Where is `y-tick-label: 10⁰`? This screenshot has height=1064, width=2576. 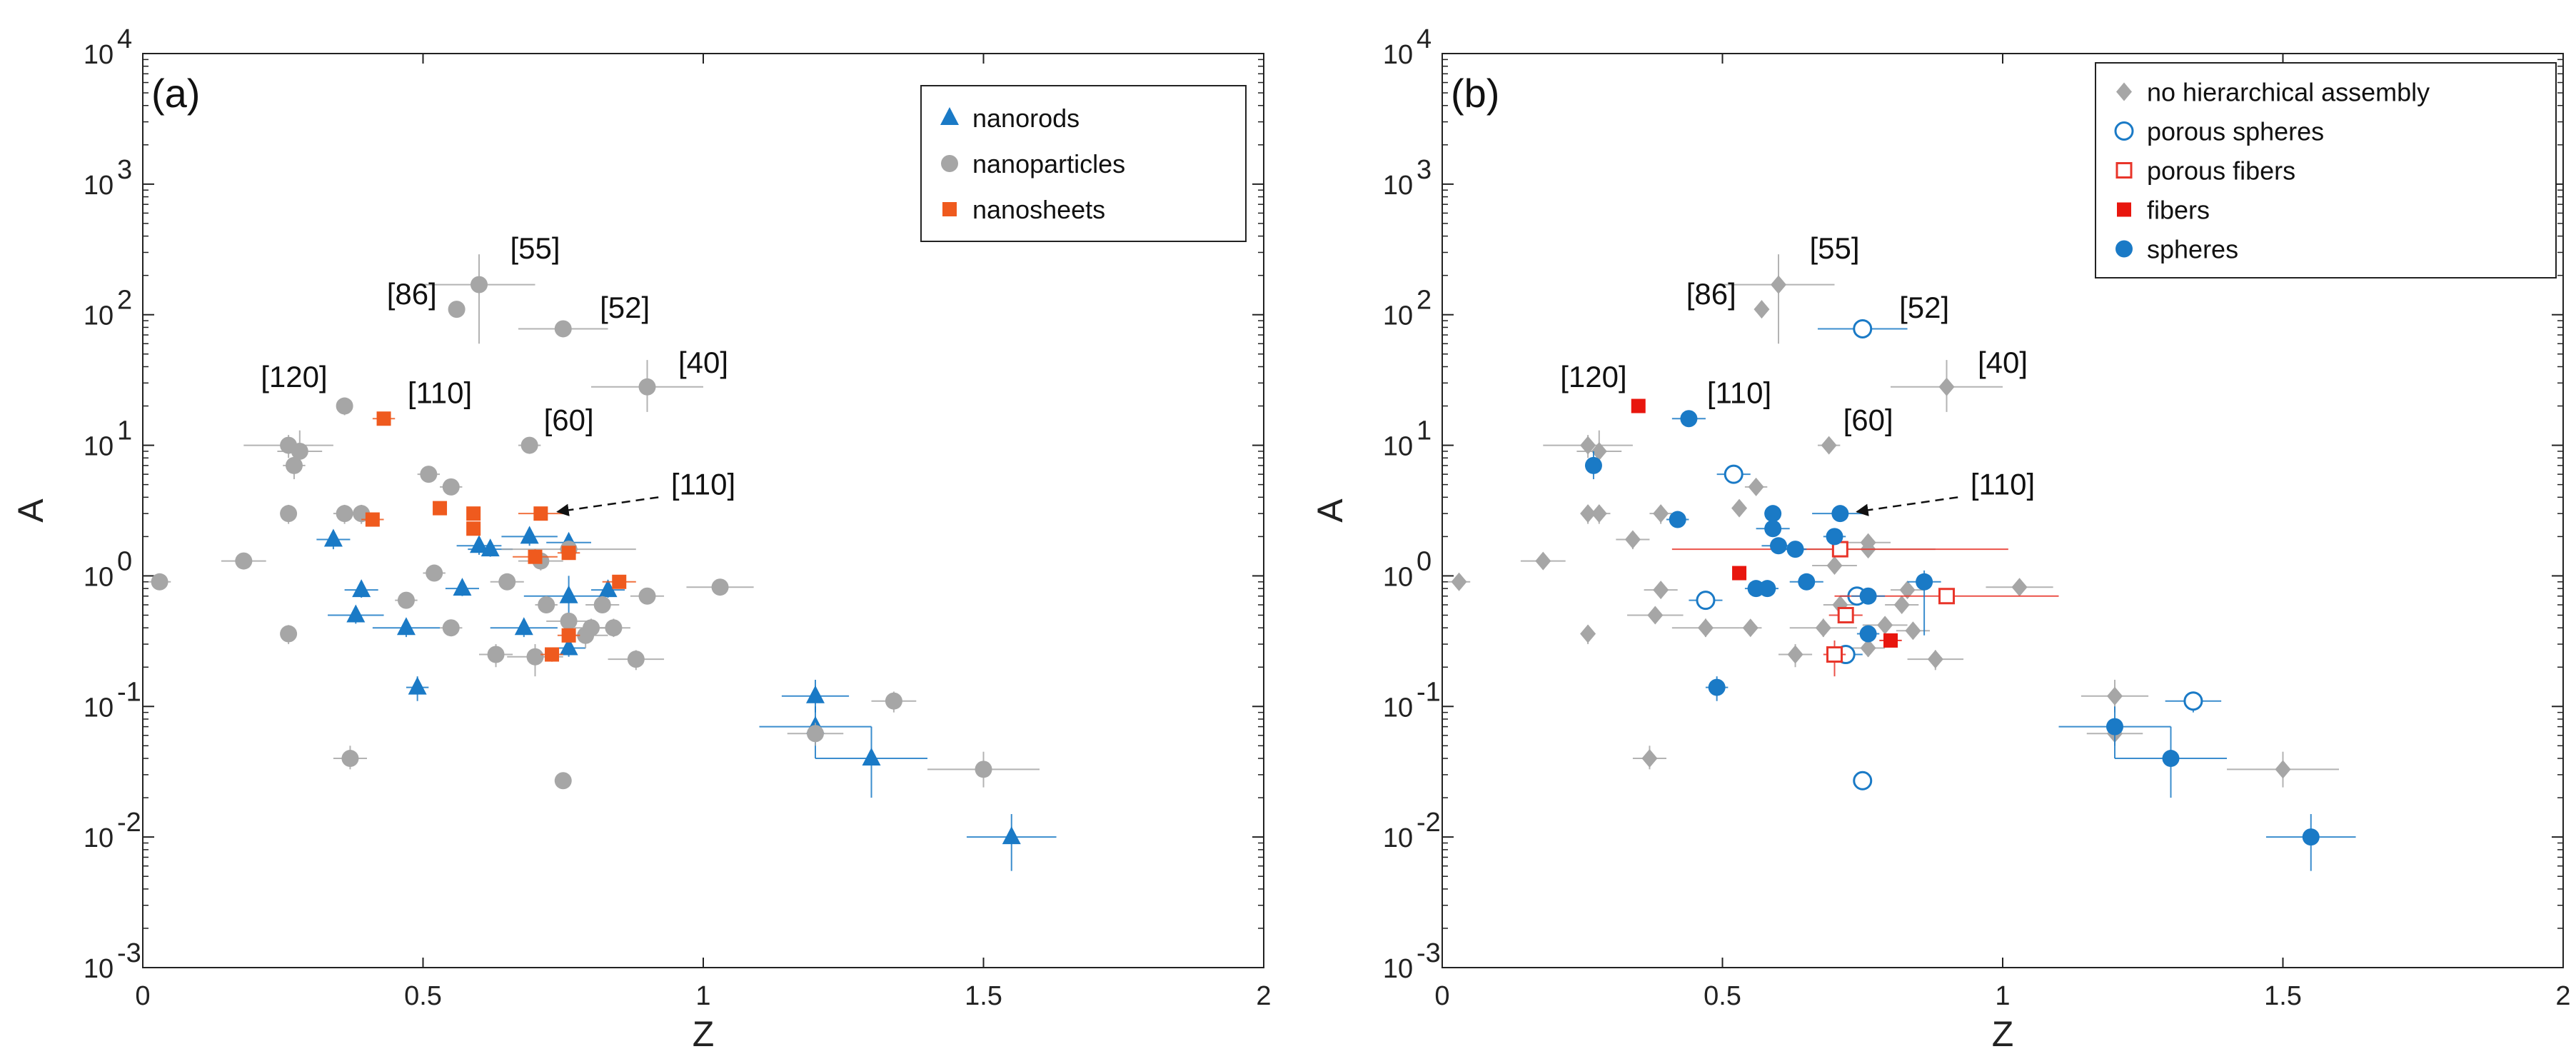
y-tick-label: 10⁰ is located at coordinates (108, 569).